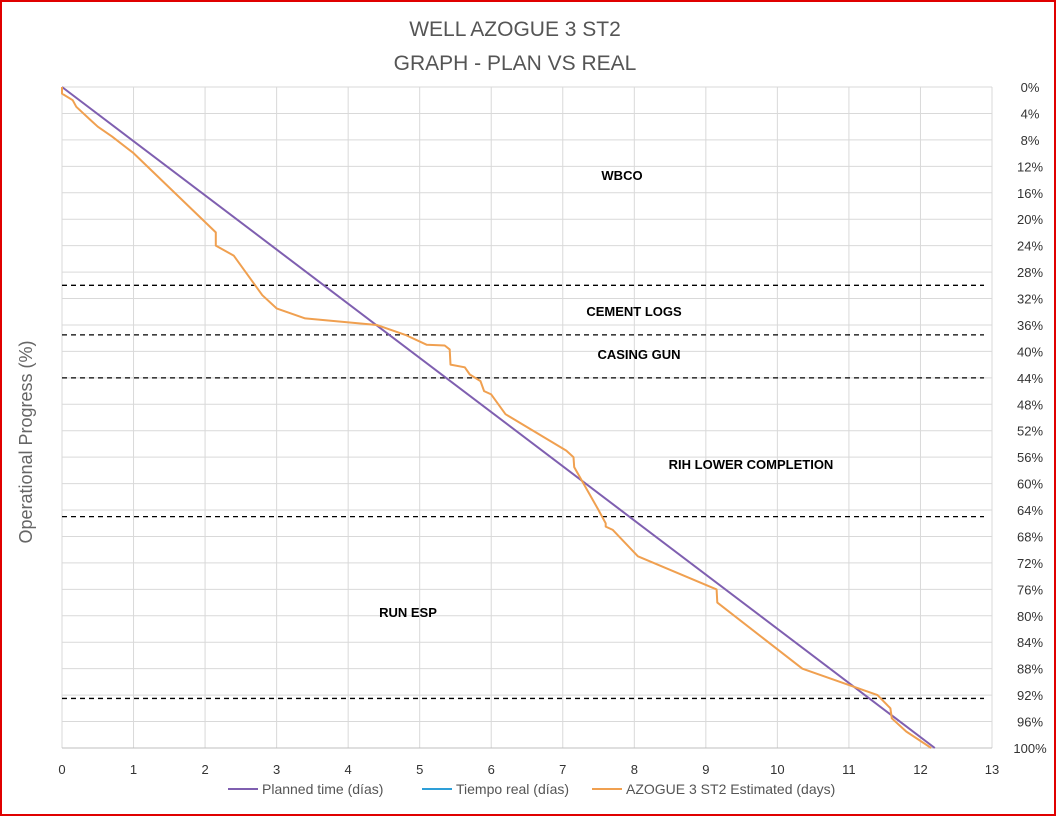 Image resolution: width=1056 pixels, height=816 pixels. Describe the element at coordinates (61, 769) in the screenshot. I see `x-tick-label: 0` at that location.